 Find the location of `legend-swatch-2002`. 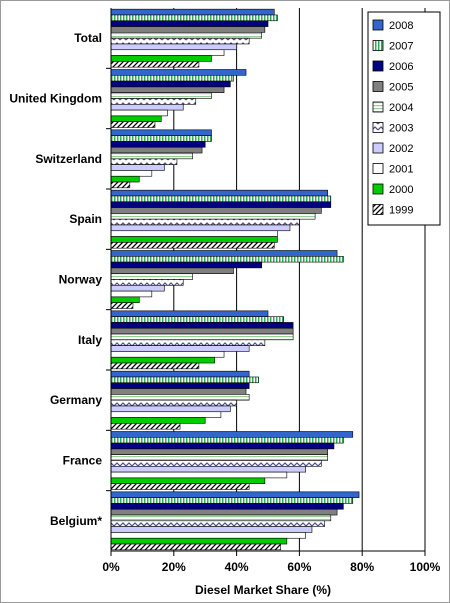

legend-swatch-2002 is located at coordinates (378, 148).